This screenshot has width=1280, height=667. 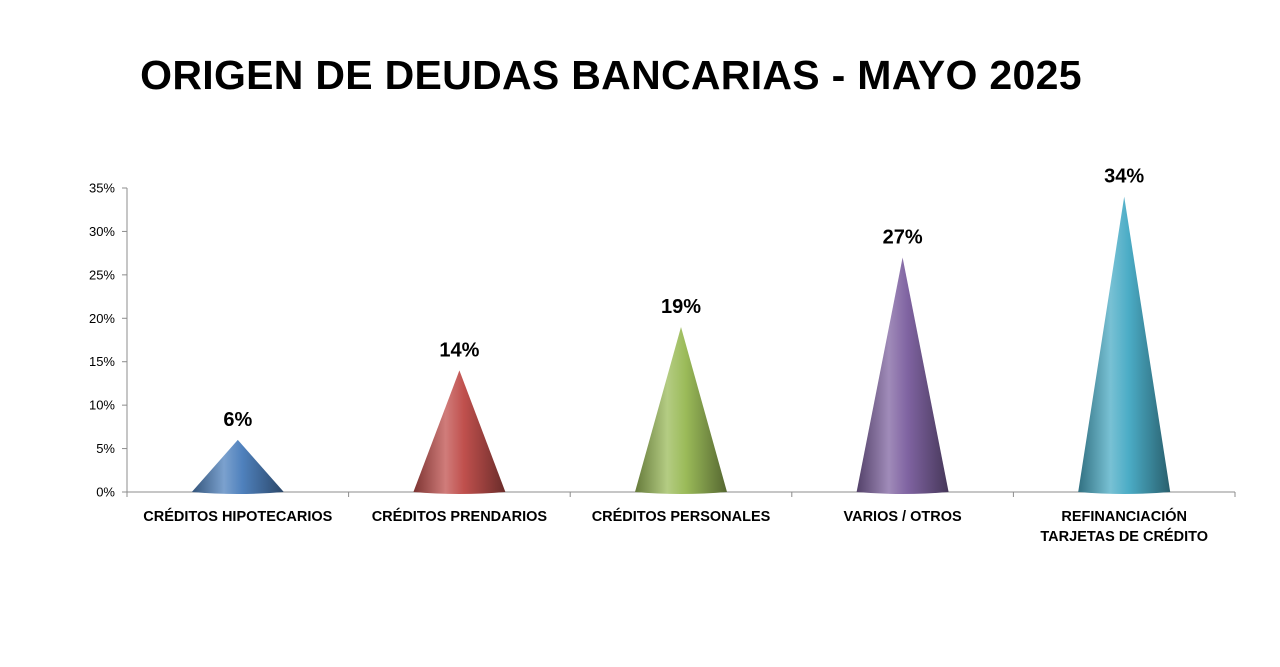 What do you see at coordinates (903, 517) in the screenshot?
I see `category-label: VARIOS / OTROS` at bounding box center [903, 517].